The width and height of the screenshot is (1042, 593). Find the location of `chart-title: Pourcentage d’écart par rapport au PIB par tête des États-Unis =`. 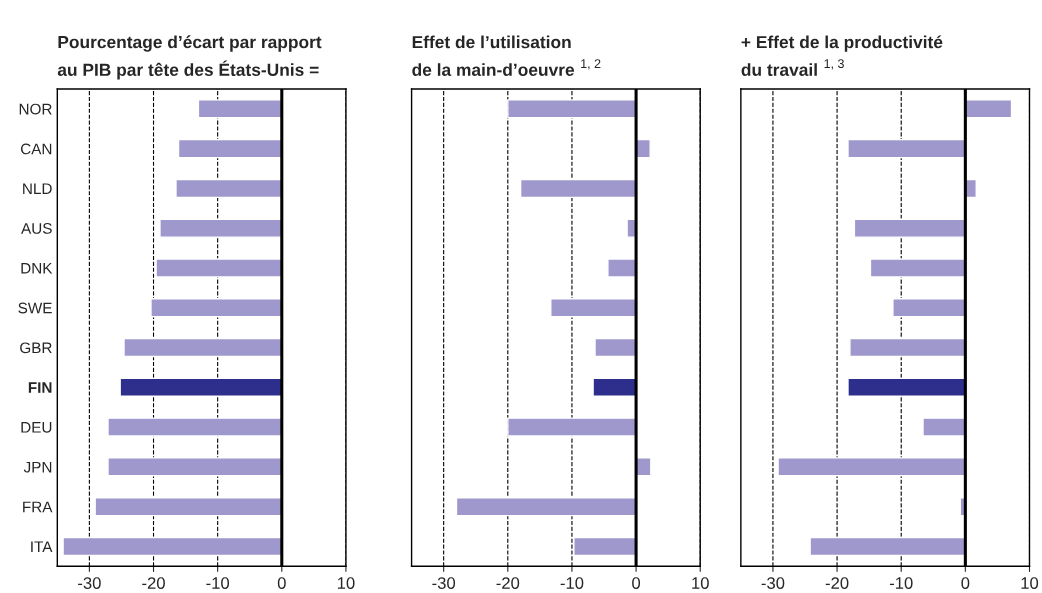

chart-title: Pourcentage d’écart par rapport au PIB par tête des États-Unis = is located at coordinates (189, 57).